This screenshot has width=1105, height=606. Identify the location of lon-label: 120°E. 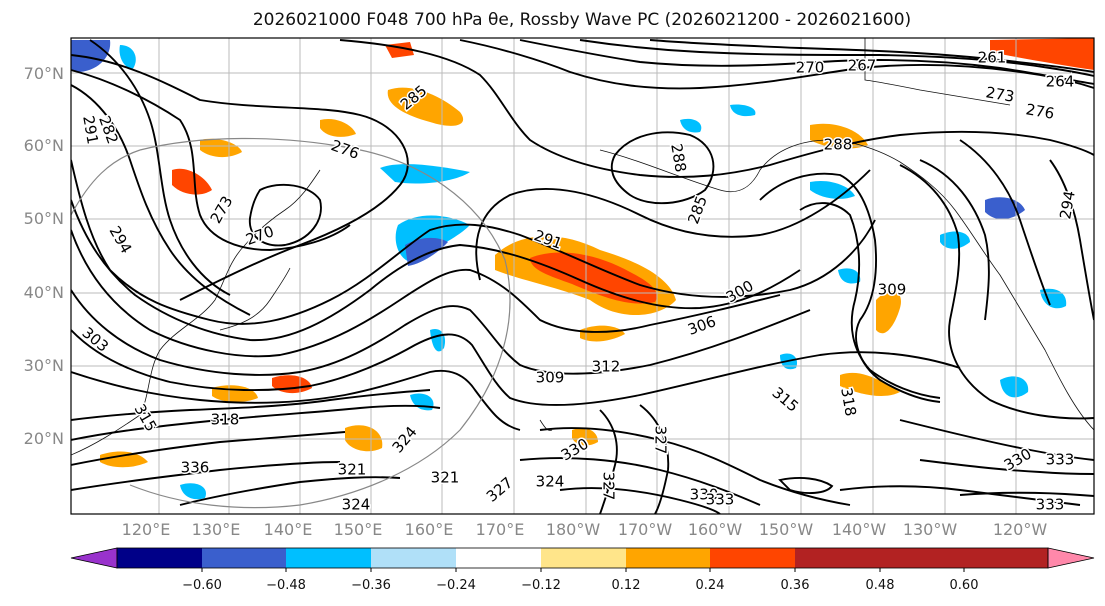
(146, 529).